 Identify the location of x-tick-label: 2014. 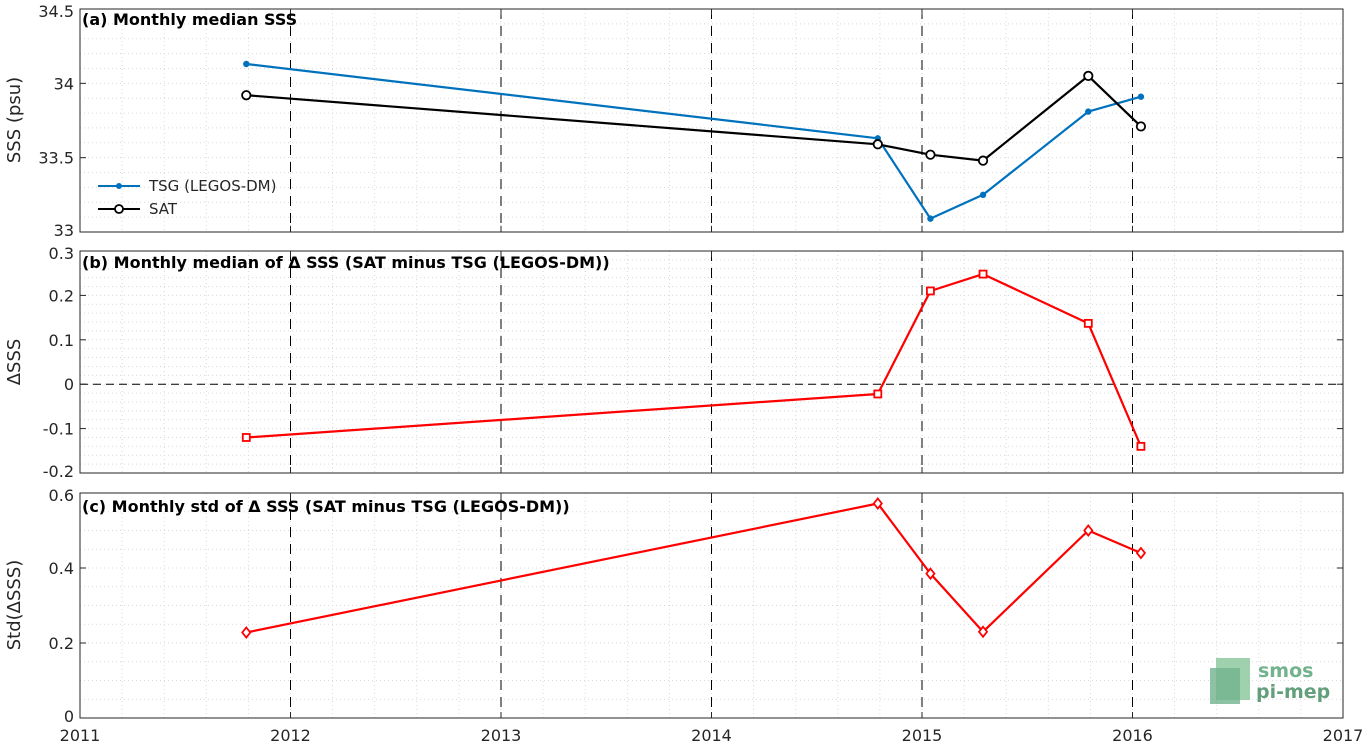
(711, 735).